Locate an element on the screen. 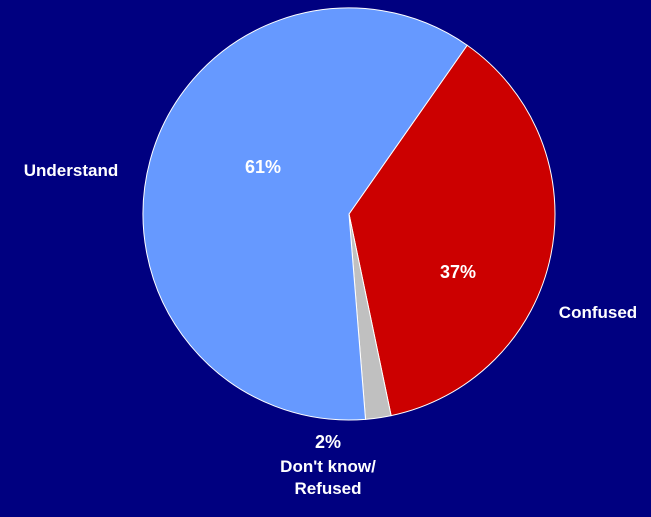 This screenshot has height=517, width=651. slice-category-label: Confused is located at coordinates (598, 312).